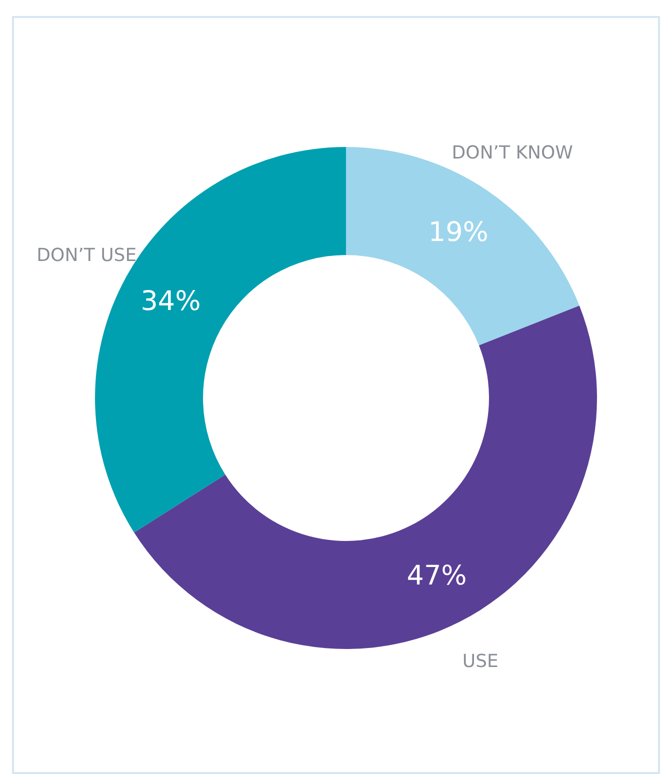  Describe the element at coordinates (480, 661) in the screenshot. I see `slice-label: USE` at that location.